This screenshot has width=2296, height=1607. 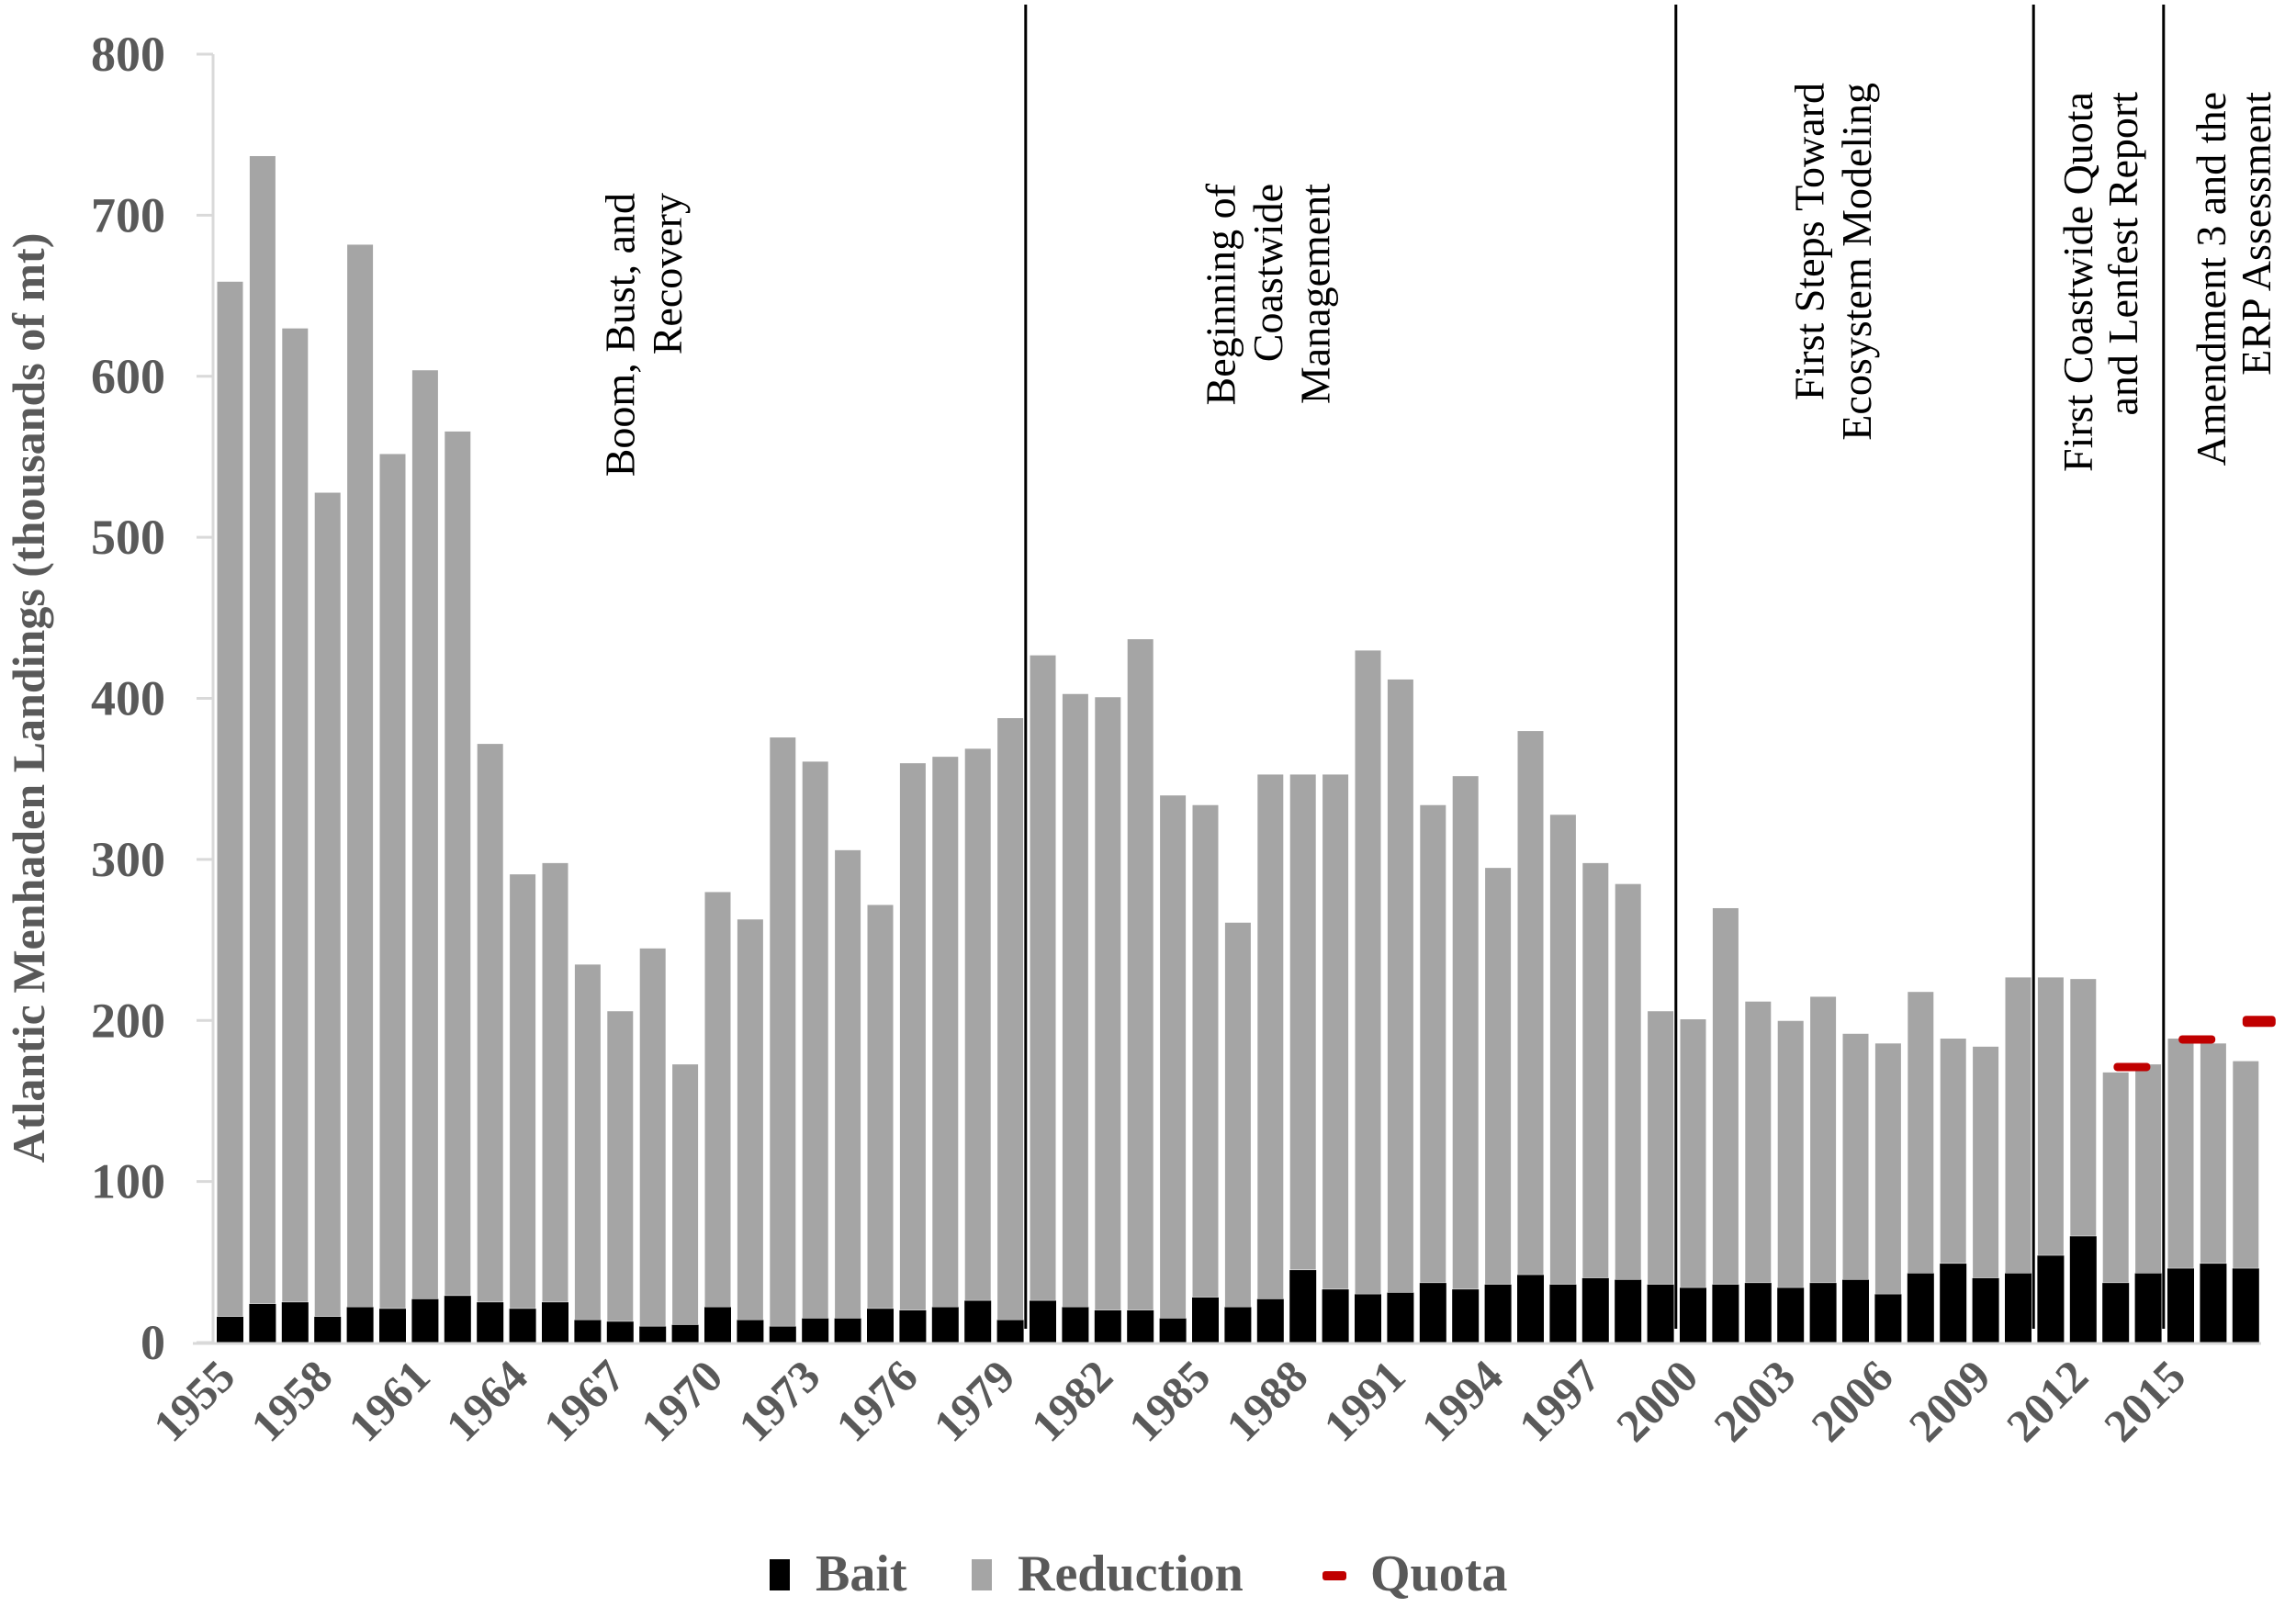 I want to click on bar-2015, so click(x=2181, y=1190).